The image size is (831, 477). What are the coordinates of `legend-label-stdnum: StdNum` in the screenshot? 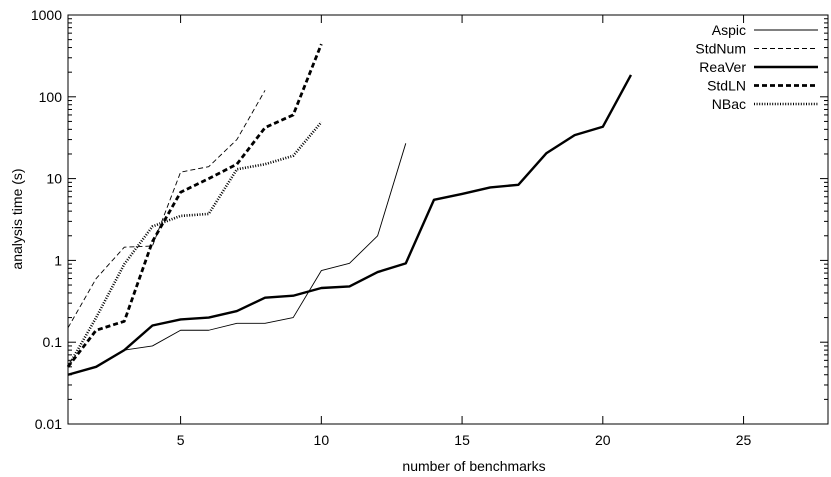 It's located at (720, 49).